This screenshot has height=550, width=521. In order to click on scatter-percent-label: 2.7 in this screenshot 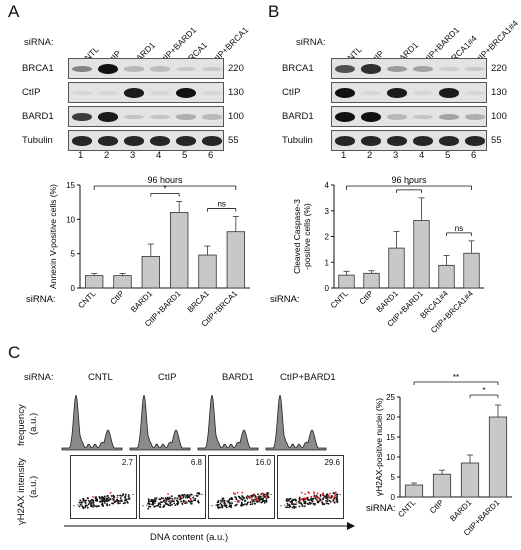, I will do `click(127, 462)`.